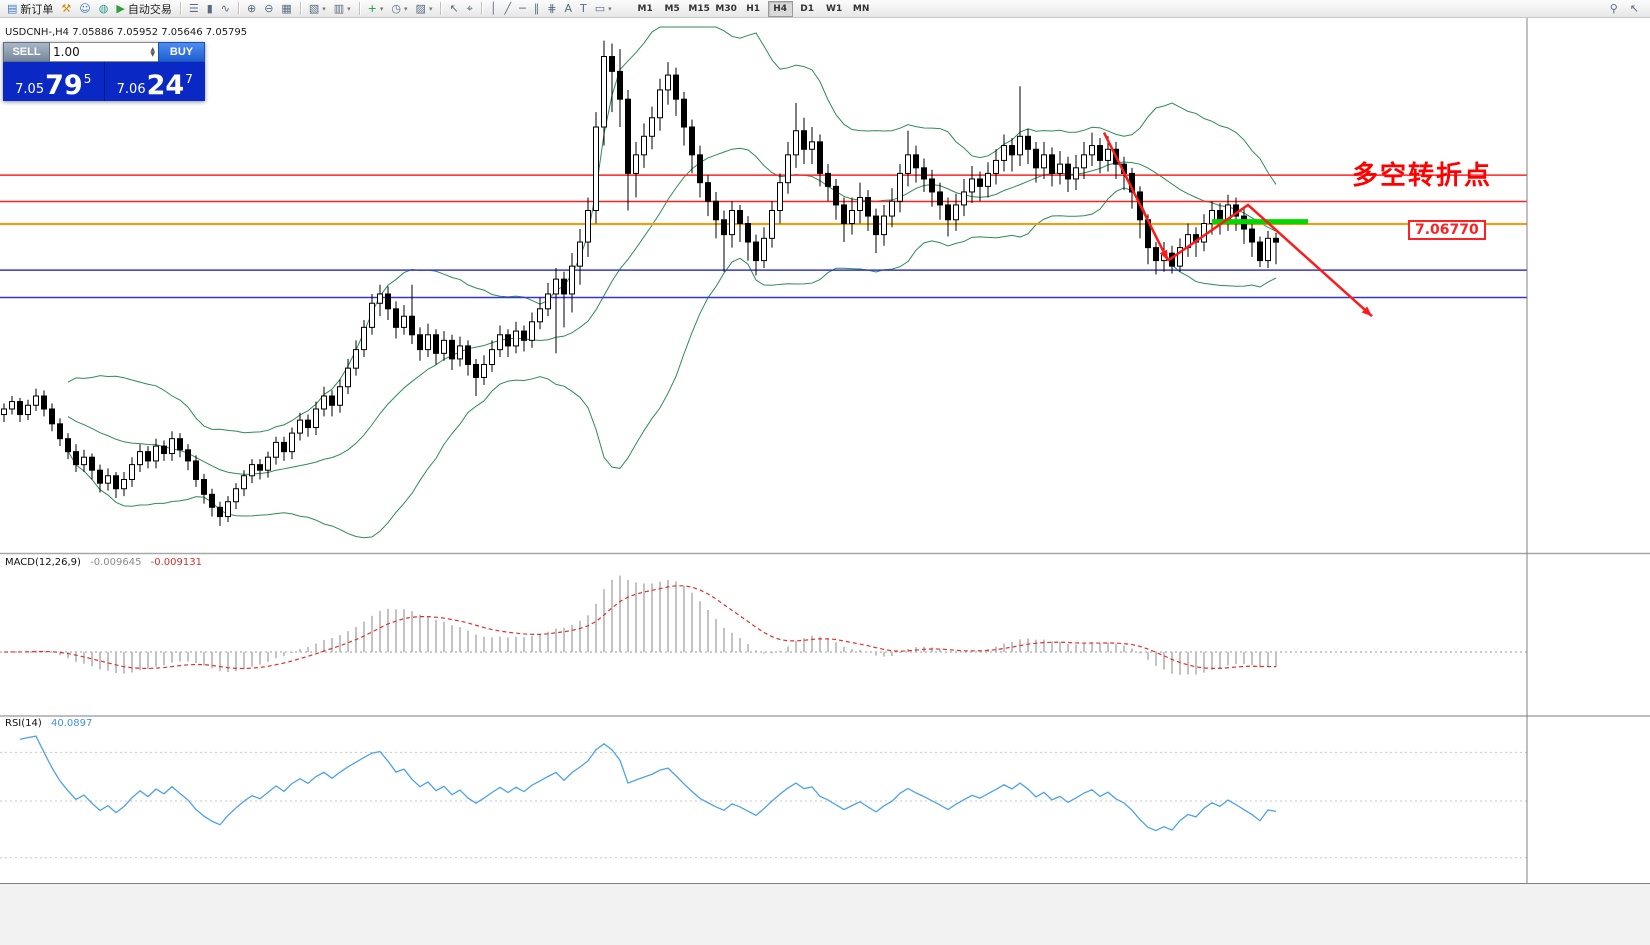 This screenshot has width=1650, height=945. Describe the element at coordinates (537, 9) in the screenshot. I see `channel-button: ∥` at that location.